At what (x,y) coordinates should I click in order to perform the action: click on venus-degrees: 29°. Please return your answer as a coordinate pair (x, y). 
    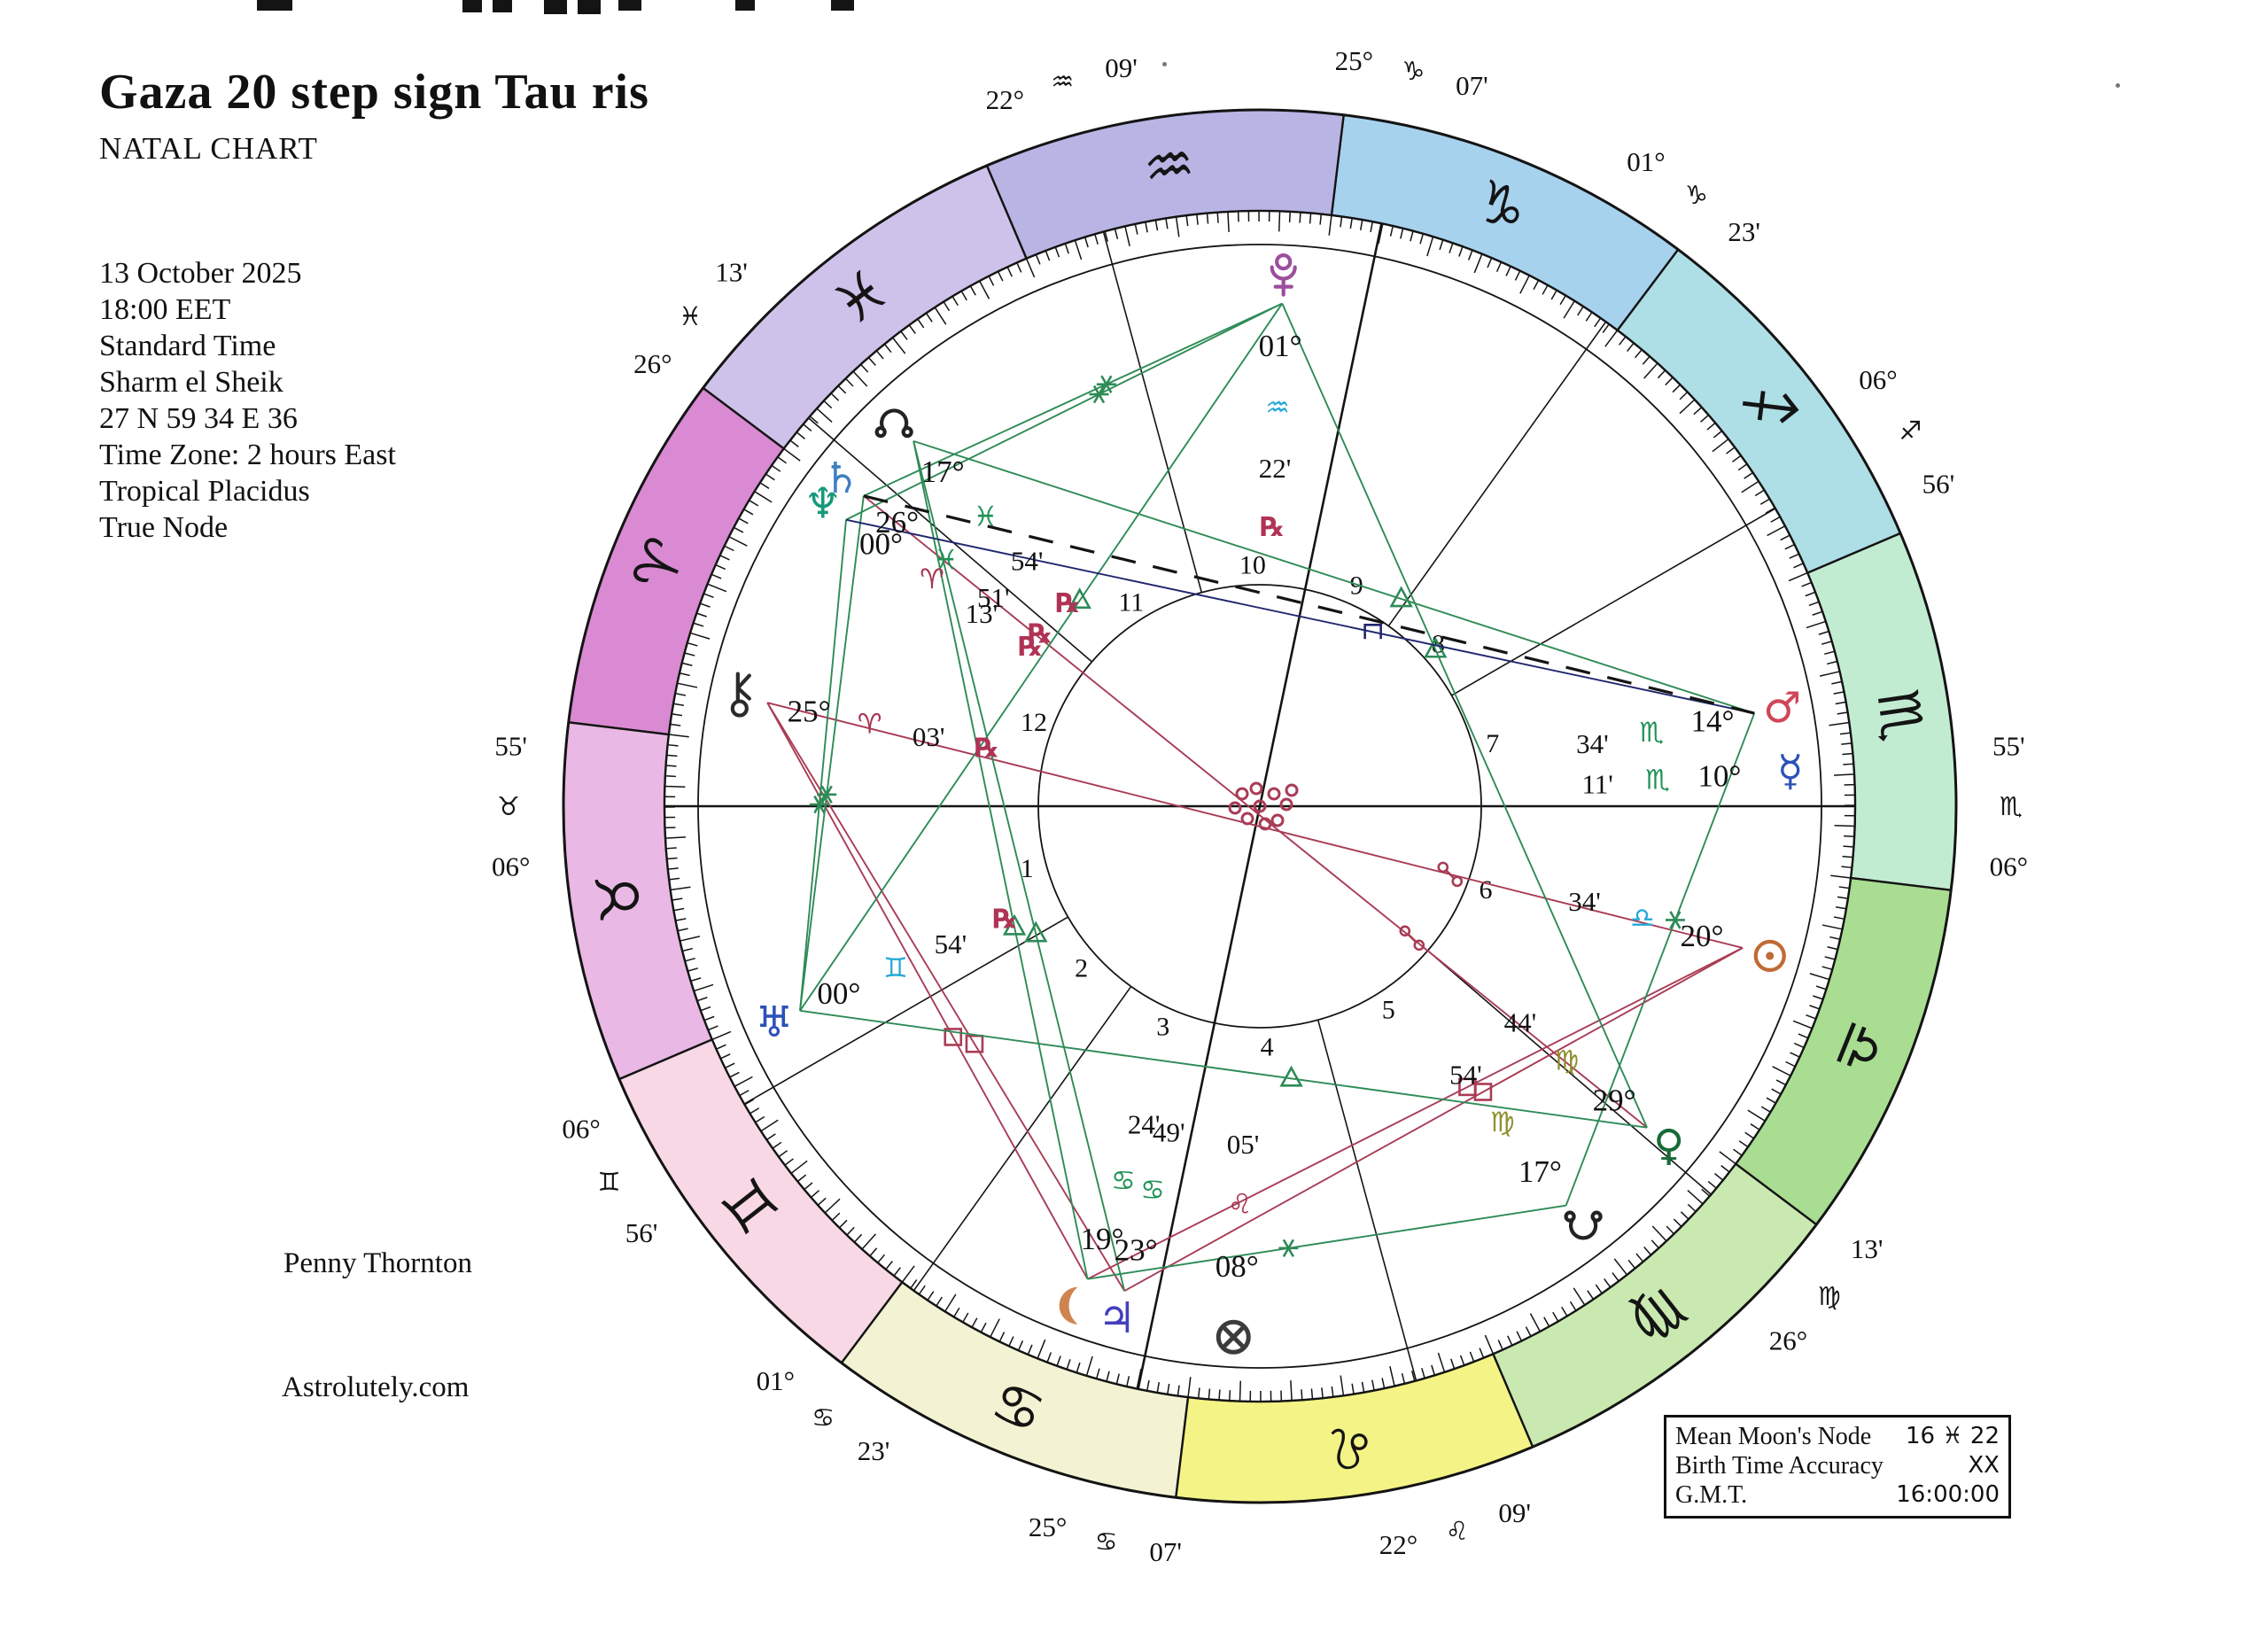
    Looking at the image, I should click on (1614, 1101).